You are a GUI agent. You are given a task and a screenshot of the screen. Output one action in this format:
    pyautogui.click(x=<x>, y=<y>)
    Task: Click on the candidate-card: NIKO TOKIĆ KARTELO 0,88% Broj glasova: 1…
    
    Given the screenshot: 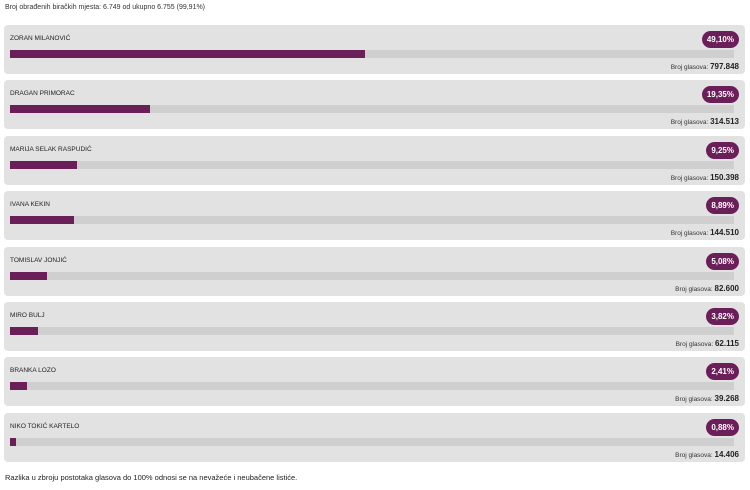 What is the action you would take?
    pyautogui.click(x=374, y=437)
    